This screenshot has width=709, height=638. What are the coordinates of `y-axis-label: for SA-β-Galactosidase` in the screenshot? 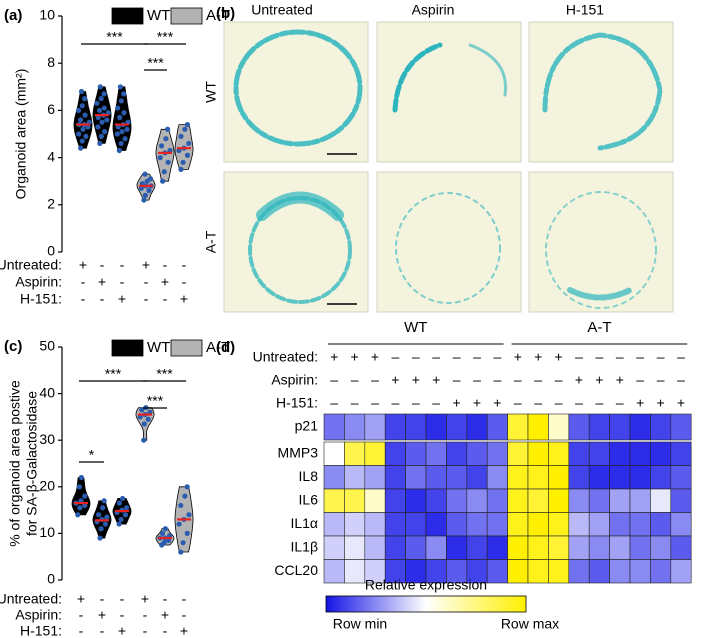 It's located at (32, 463).